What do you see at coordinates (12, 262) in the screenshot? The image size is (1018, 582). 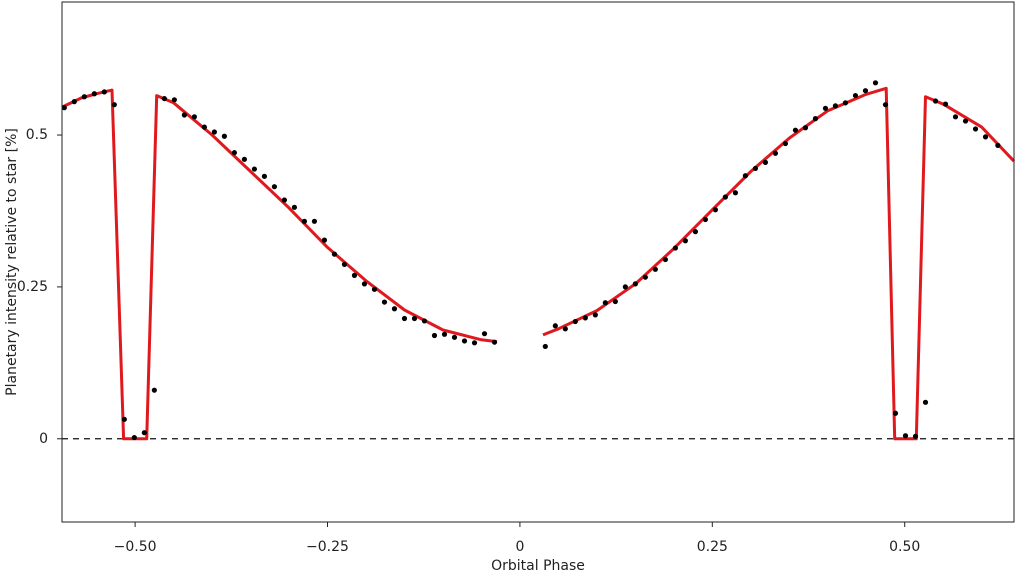 I see `y-axis-title: Planetary intensity relative to star [%]` at bounding box center [12, 262].